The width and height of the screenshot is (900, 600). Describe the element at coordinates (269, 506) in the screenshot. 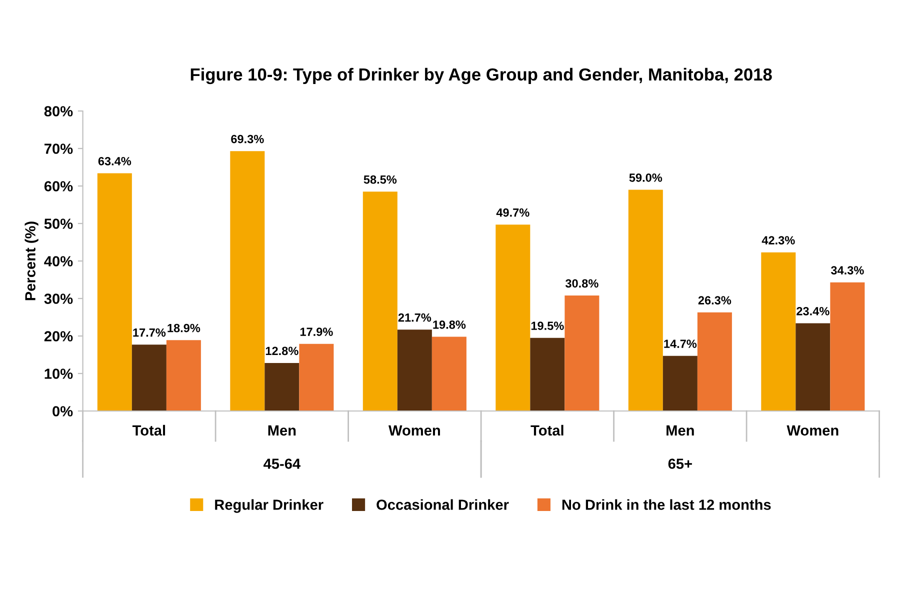

I see `legend-label: Regular Drinker` at that location.